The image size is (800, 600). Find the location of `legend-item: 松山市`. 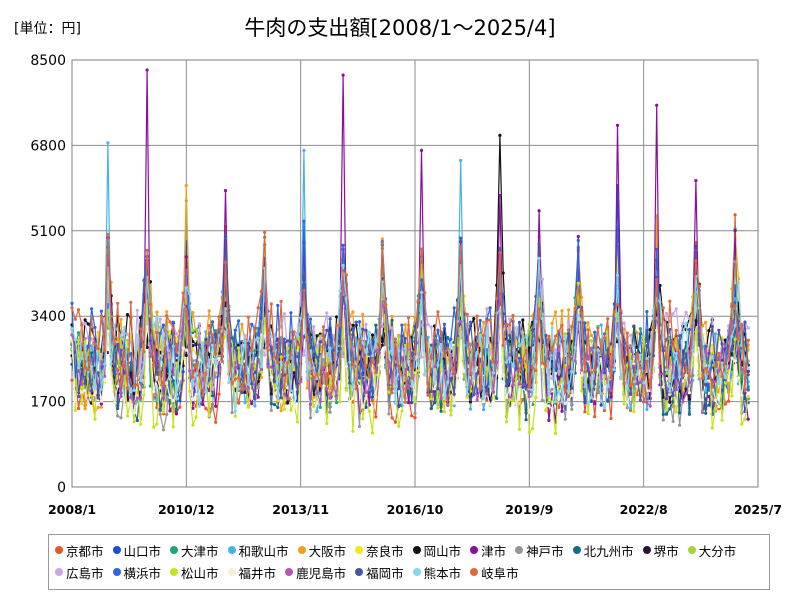

legend-item: 松山市 is located at coordinates (194, 572).